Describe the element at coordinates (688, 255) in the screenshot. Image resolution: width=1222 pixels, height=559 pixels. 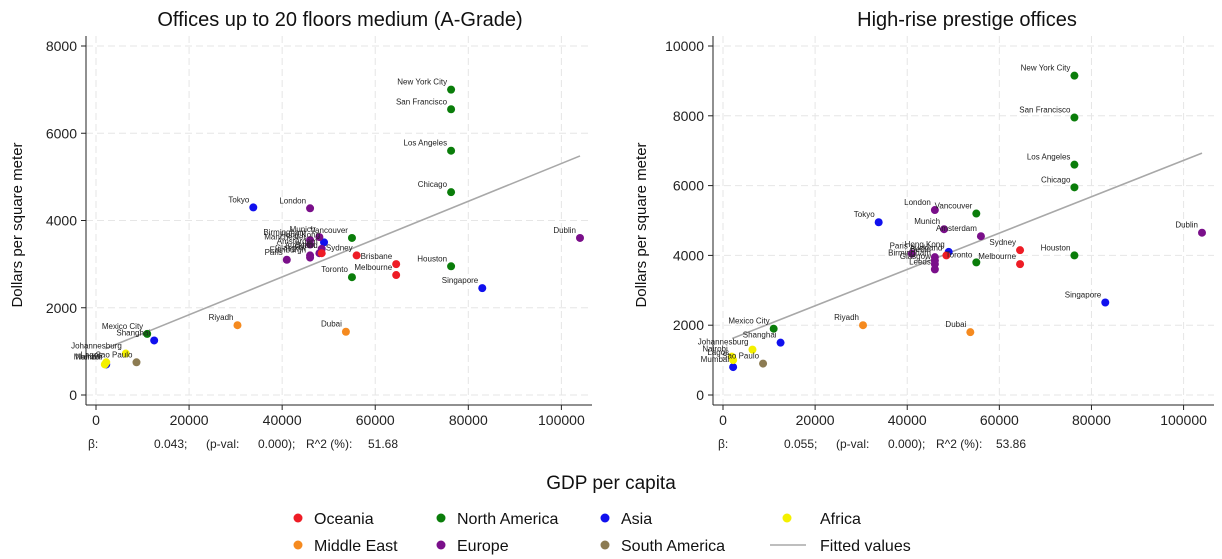
I see `panel-2-y-tick-label: 4000` at that location.